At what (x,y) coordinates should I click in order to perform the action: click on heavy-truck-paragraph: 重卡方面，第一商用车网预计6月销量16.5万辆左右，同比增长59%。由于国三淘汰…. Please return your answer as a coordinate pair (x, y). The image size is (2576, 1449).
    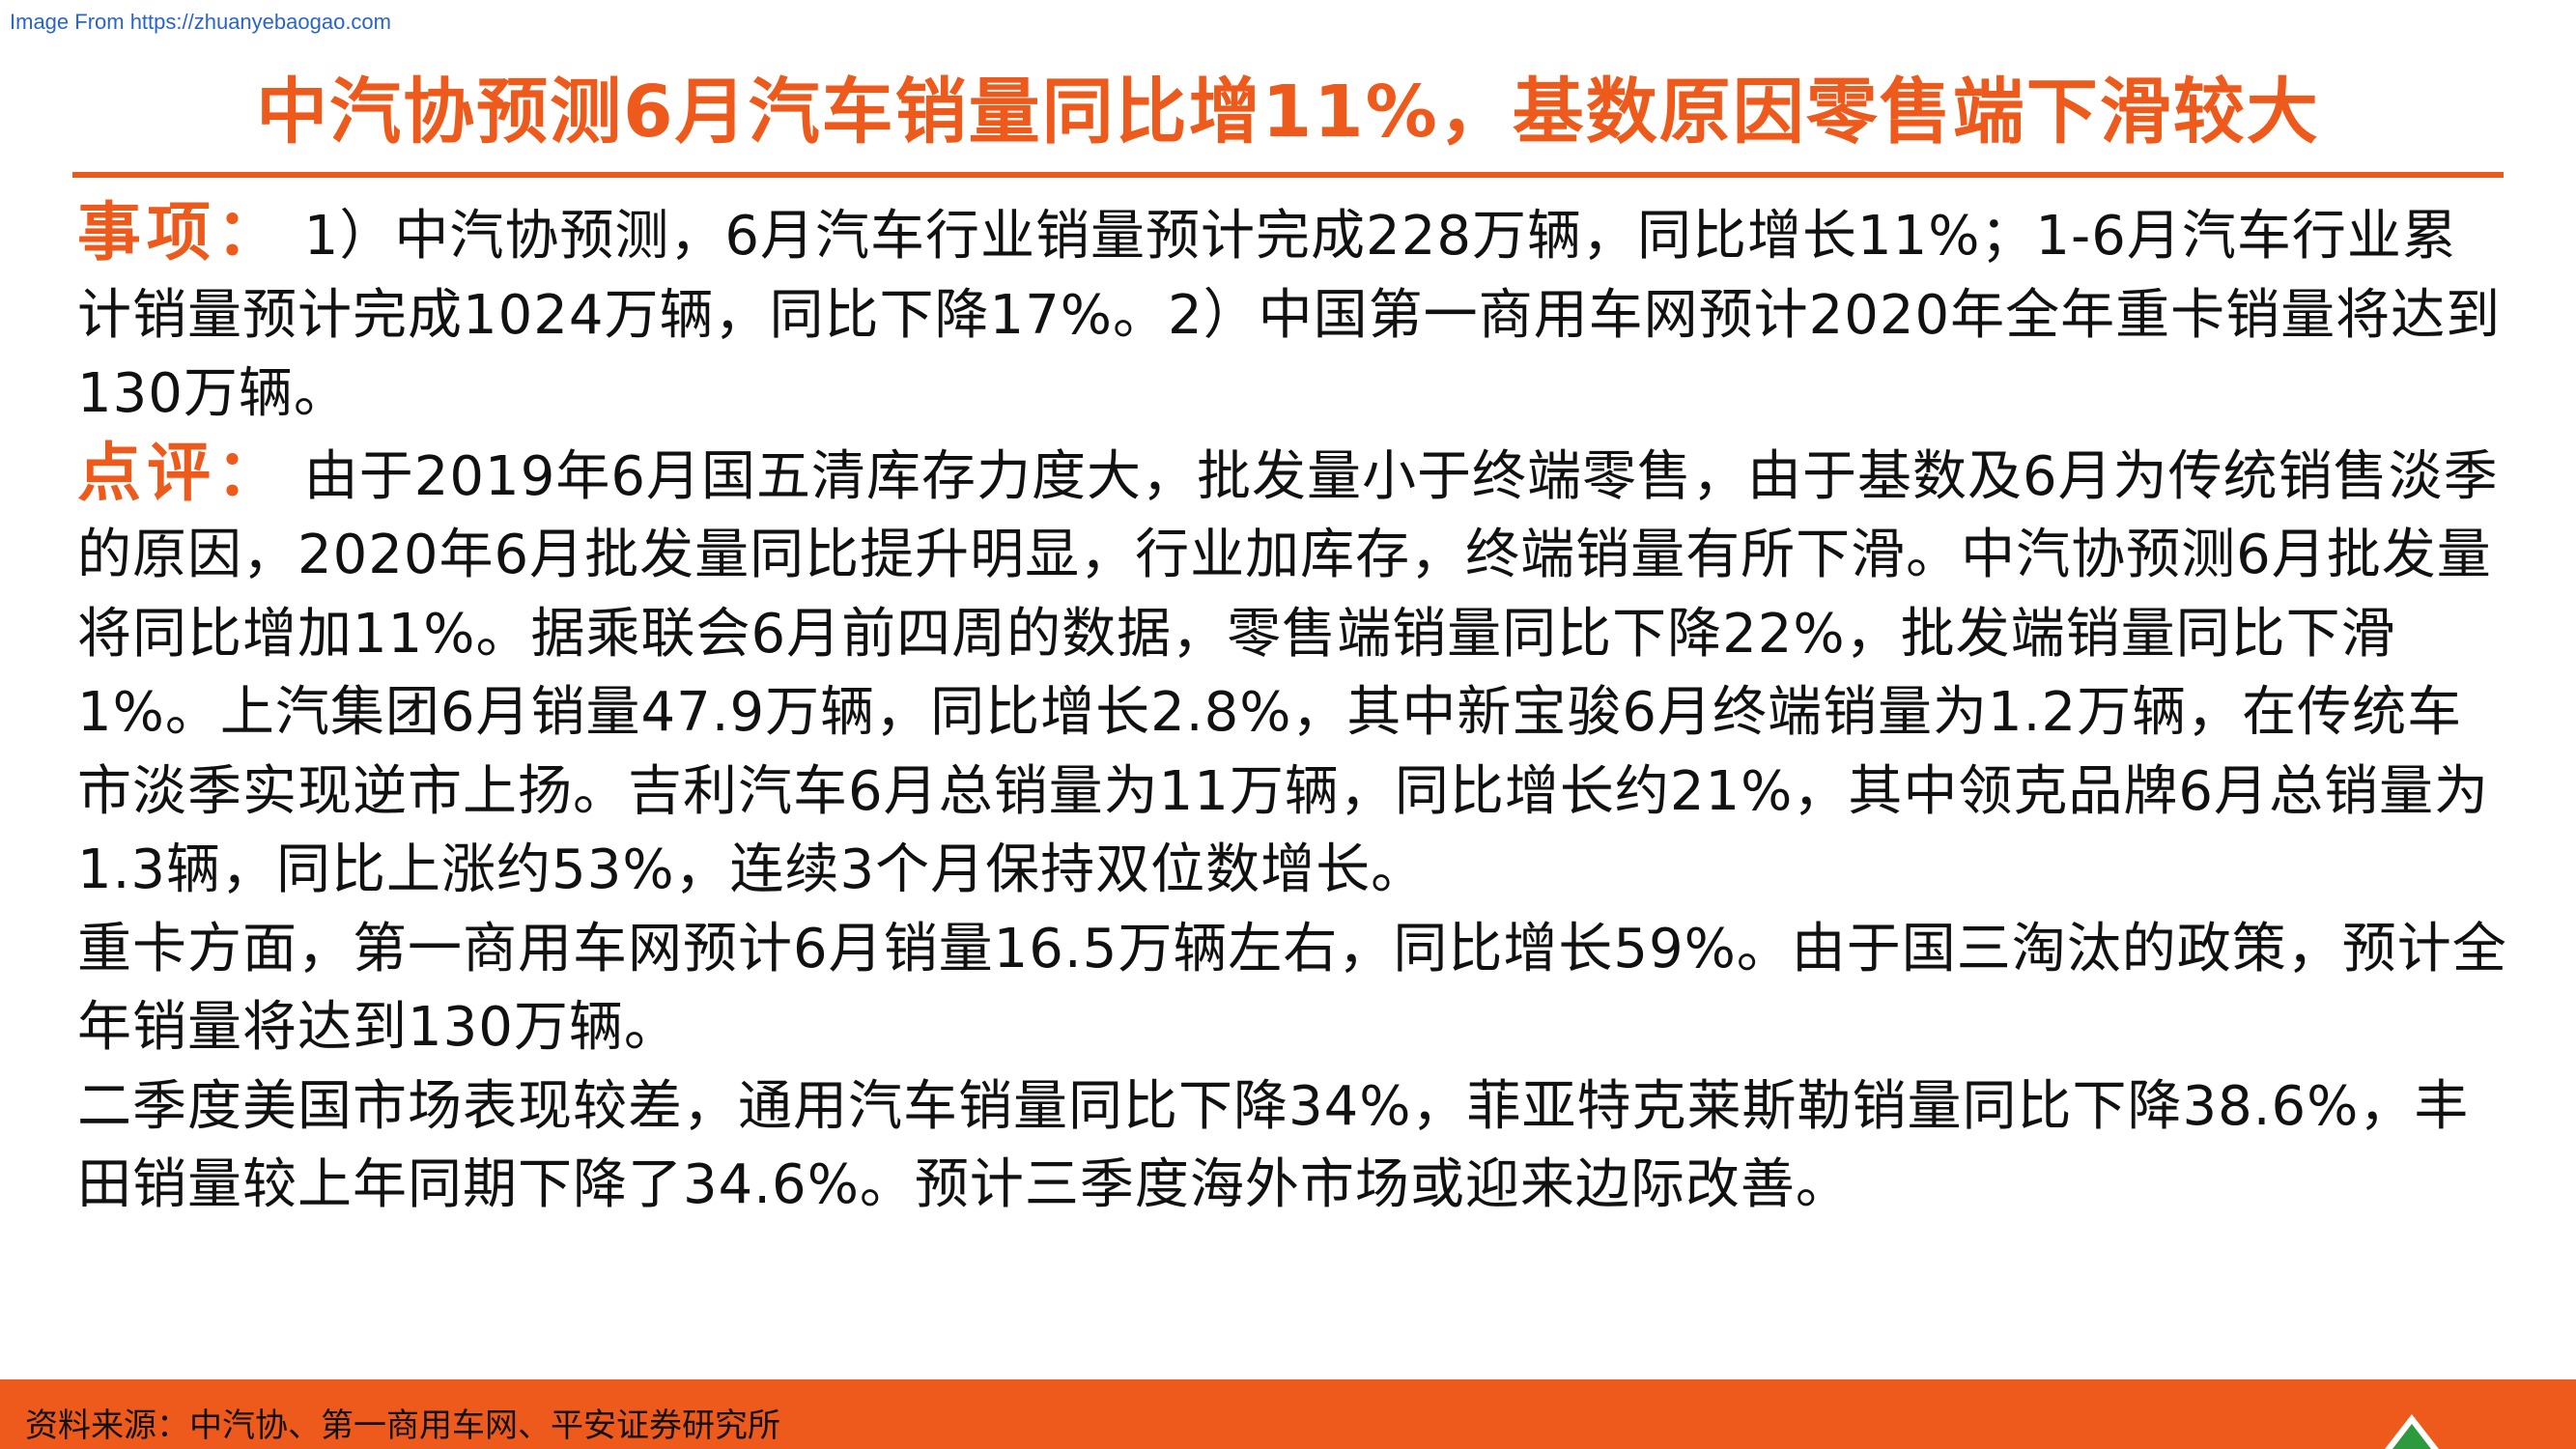
    Looking at the image, I should click on (1292, 988).